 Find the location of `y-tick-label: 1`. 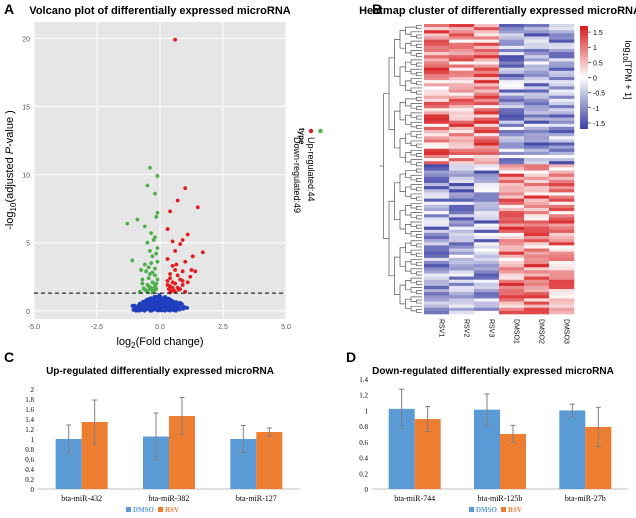

y-tick-label: 1 is located at coordinates (367, 411).